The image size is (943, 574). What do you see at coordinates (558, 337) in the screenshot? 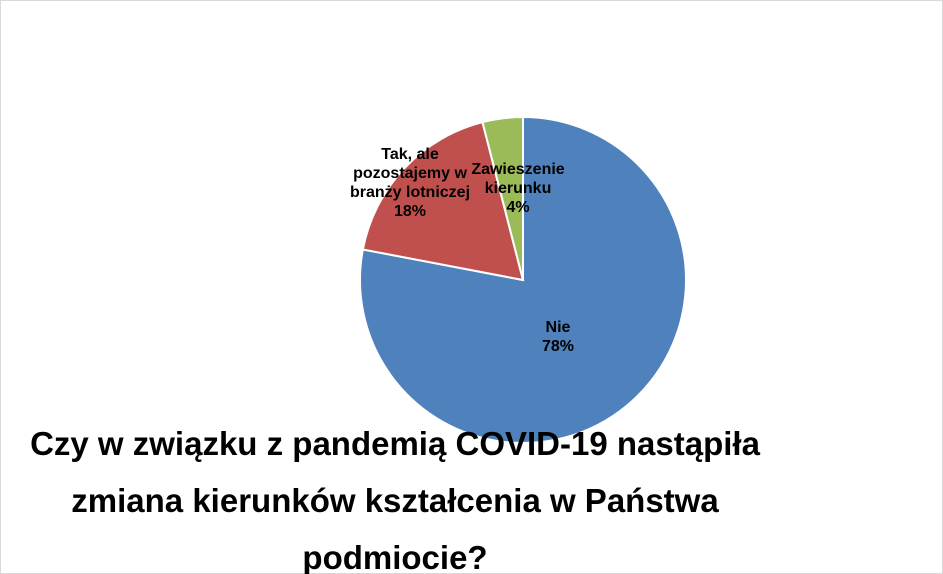
I see `slice-label: Nie 78%` at bounding box center [558, 337].